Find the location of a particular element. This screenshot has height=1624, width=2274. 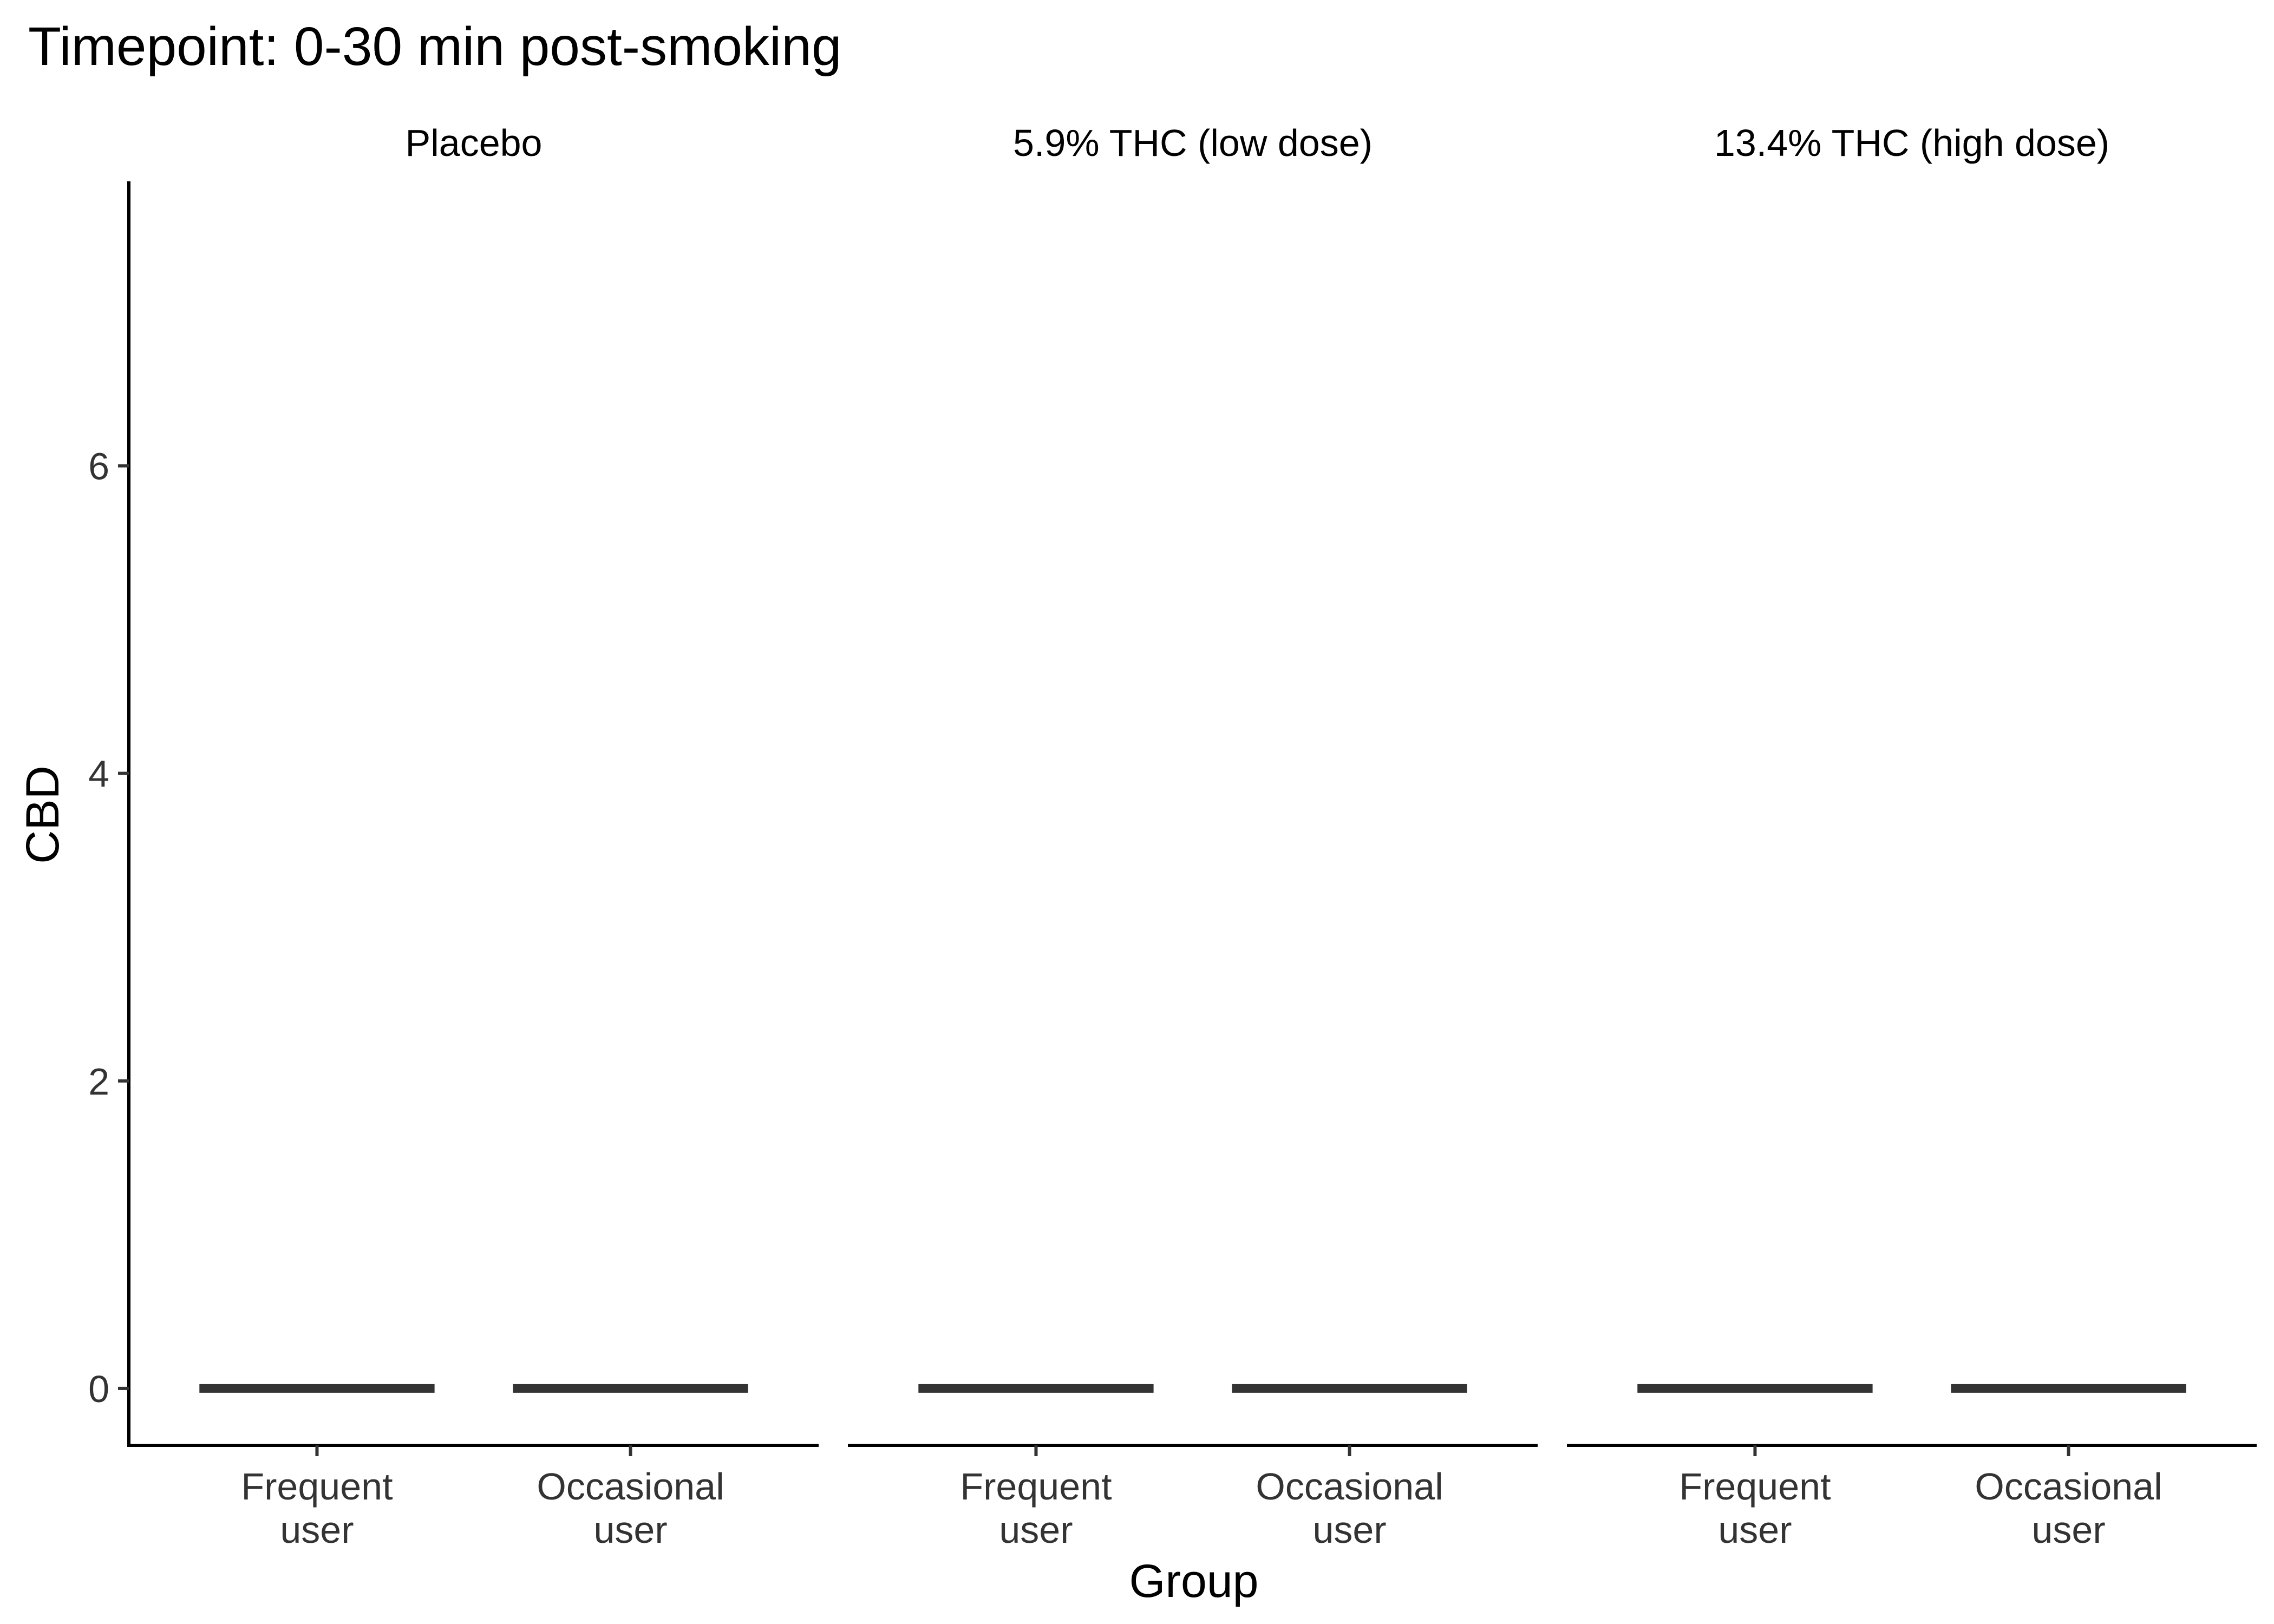

x-axis-title: Group is located at coordinates (1194, 1581).